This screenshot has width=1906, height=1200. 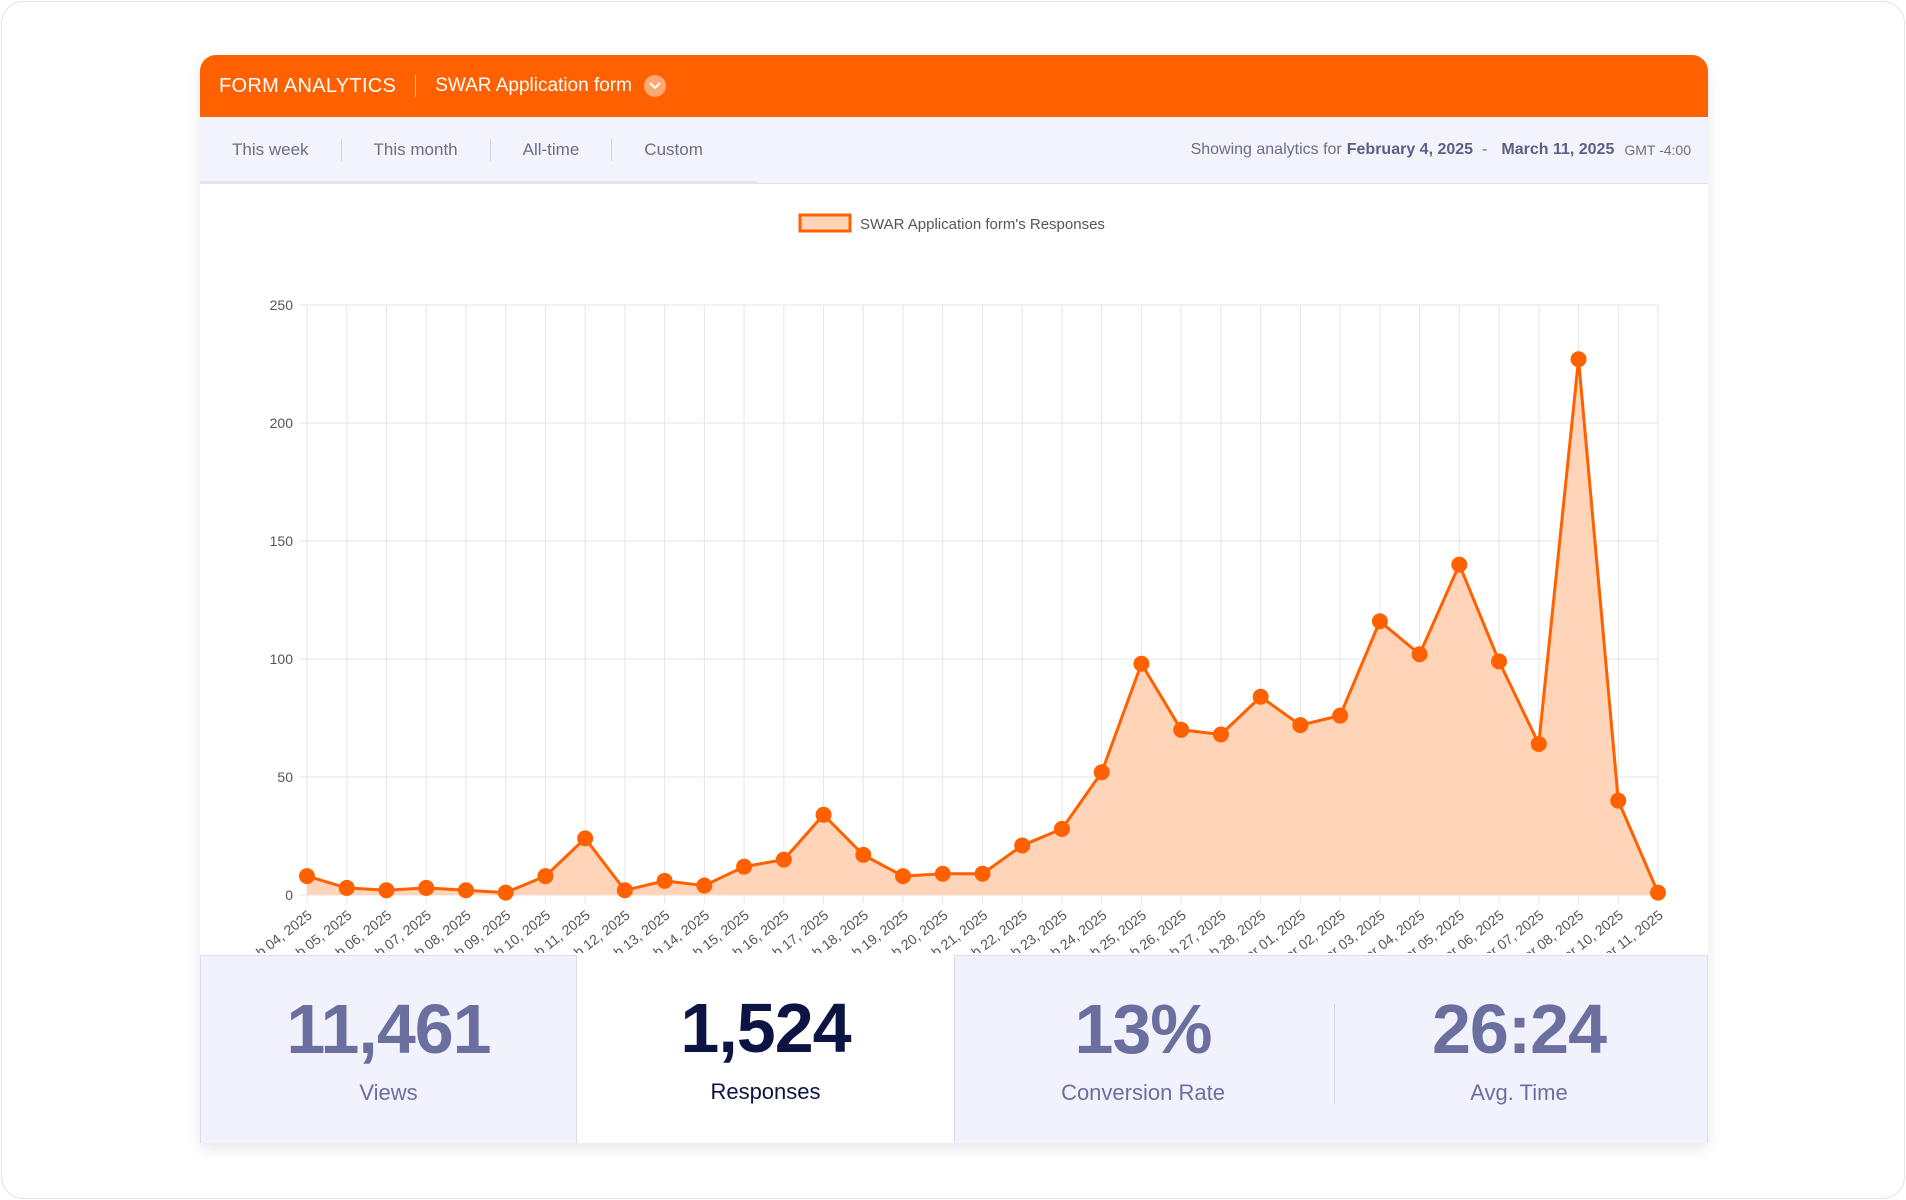 I want to click on legend-label: SWAR Application form's Responses, so click(x=982, y=224).